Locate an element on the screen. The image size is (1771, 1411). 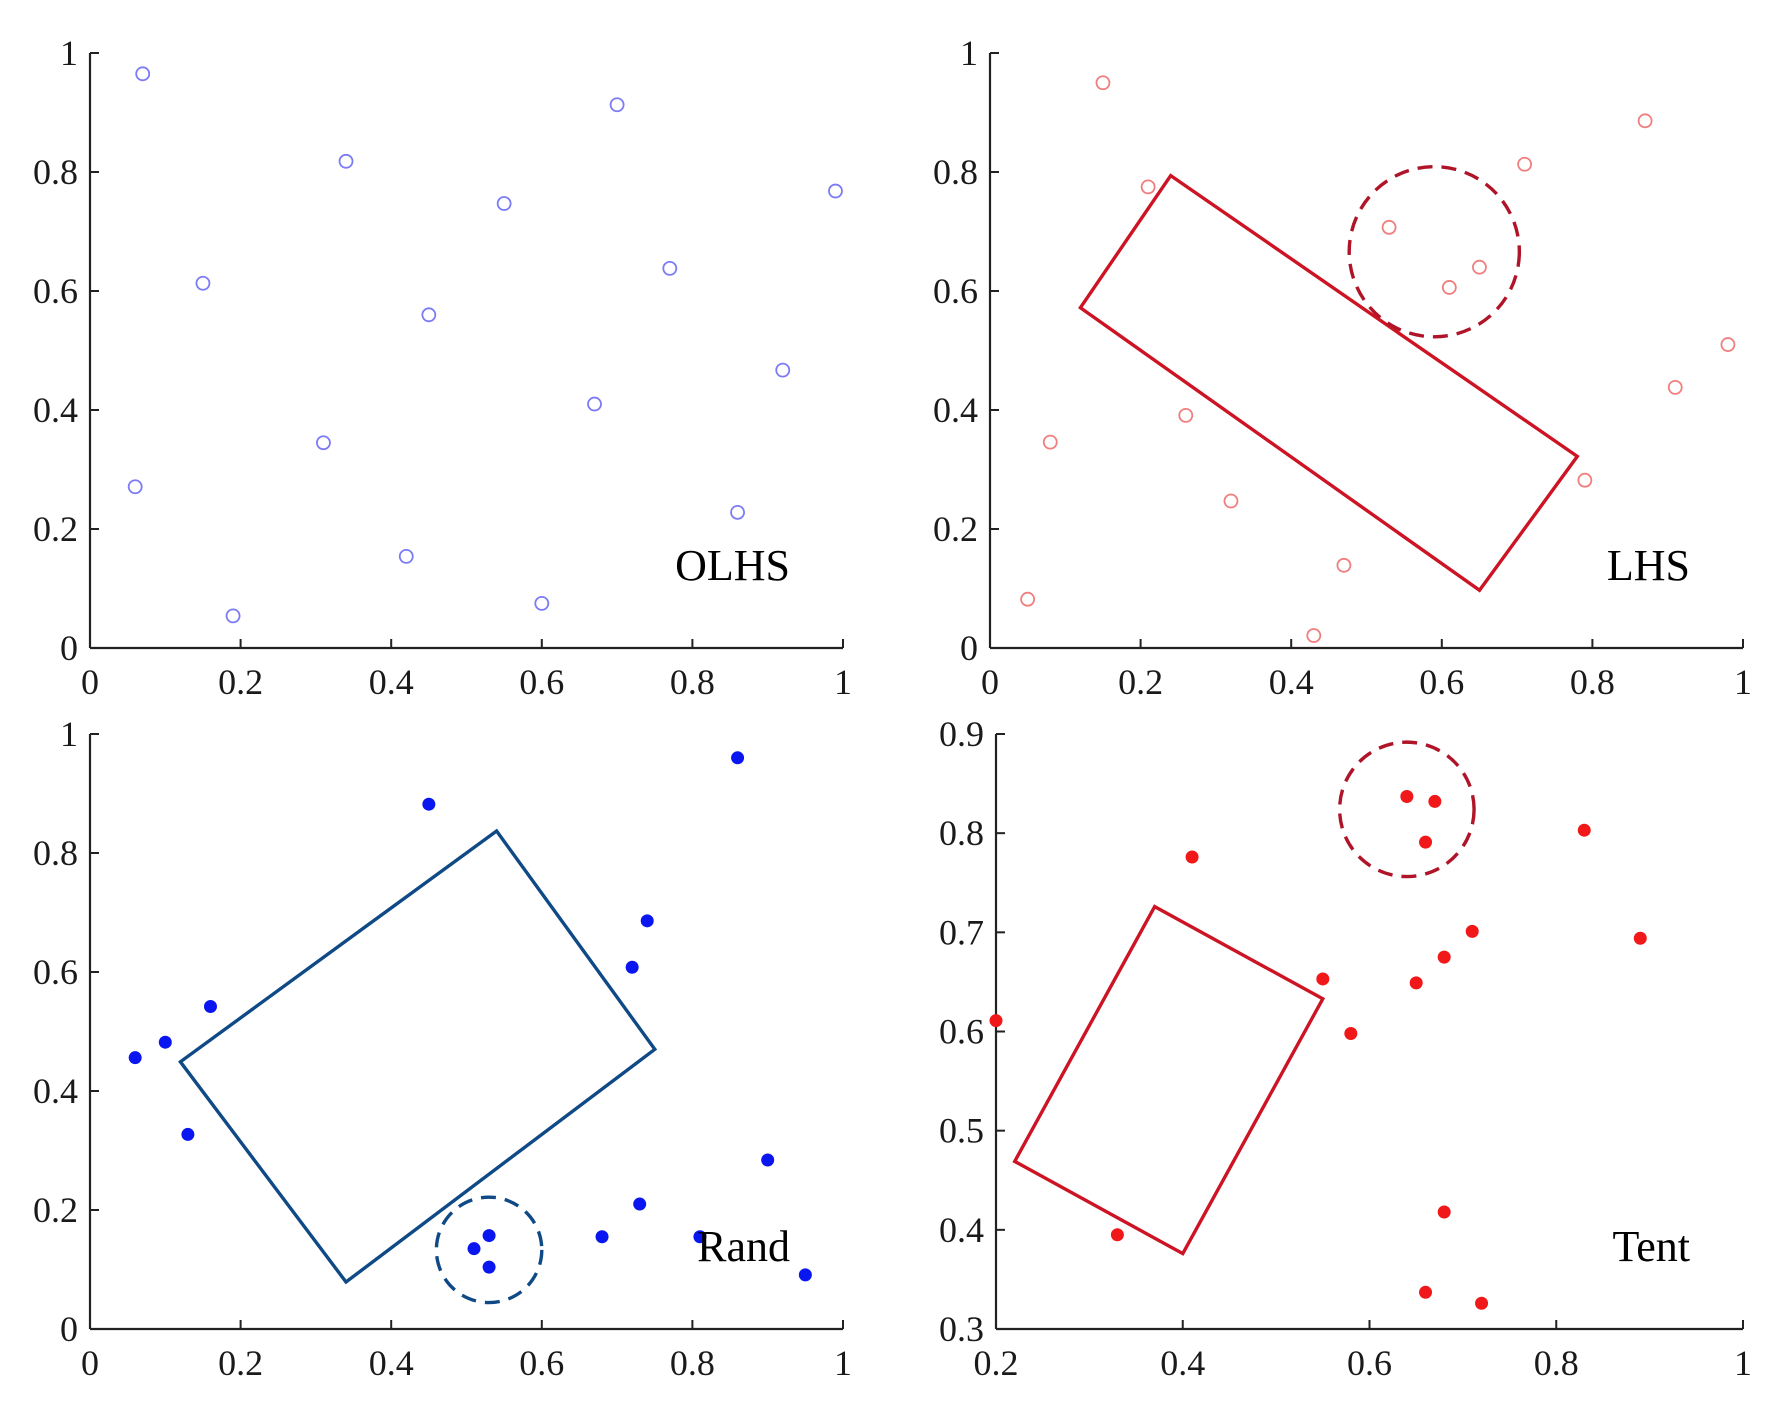
panel-label: Tent is located at coordinates (1651, 1246).